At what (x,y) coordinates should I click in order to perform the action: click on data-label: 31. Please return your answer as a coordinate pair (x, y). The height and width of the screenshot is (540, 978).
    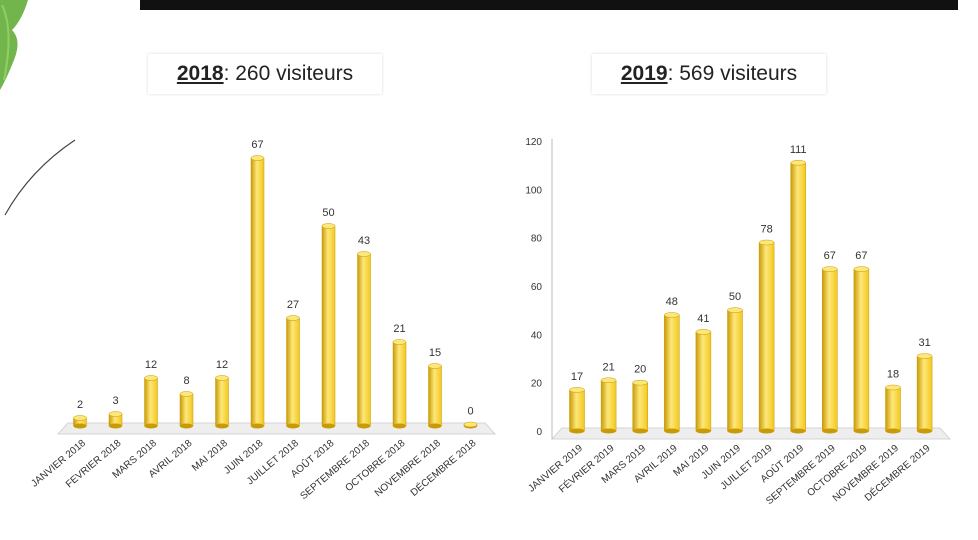
    Looking at the image, I should click on (924, 343).